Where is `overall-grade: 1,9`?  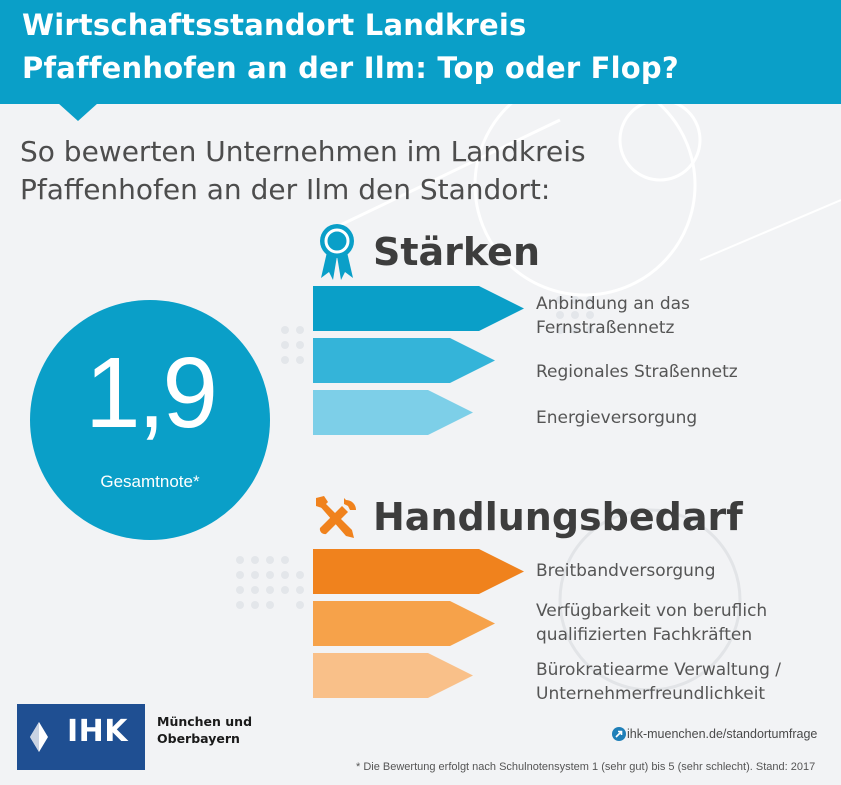 overall-grade: 1,9 is located at coordinates (151, 393).